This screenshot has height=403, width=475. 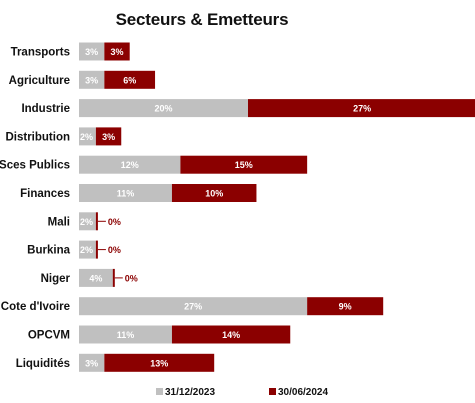 I want to click on data-label-2024: 9%, so click(x=345, y=307).